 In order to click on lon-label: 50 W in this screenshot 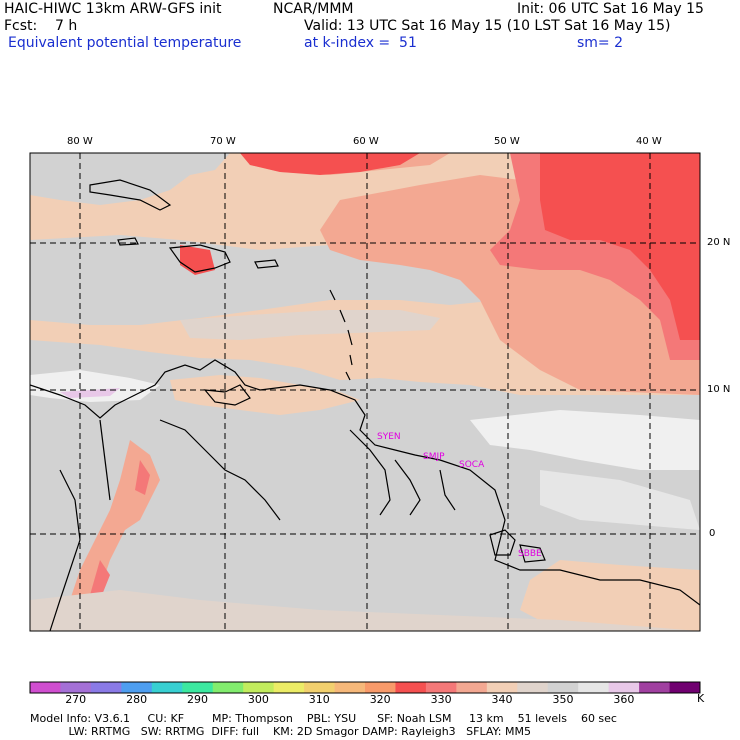, I will do `click(507, 141)`.